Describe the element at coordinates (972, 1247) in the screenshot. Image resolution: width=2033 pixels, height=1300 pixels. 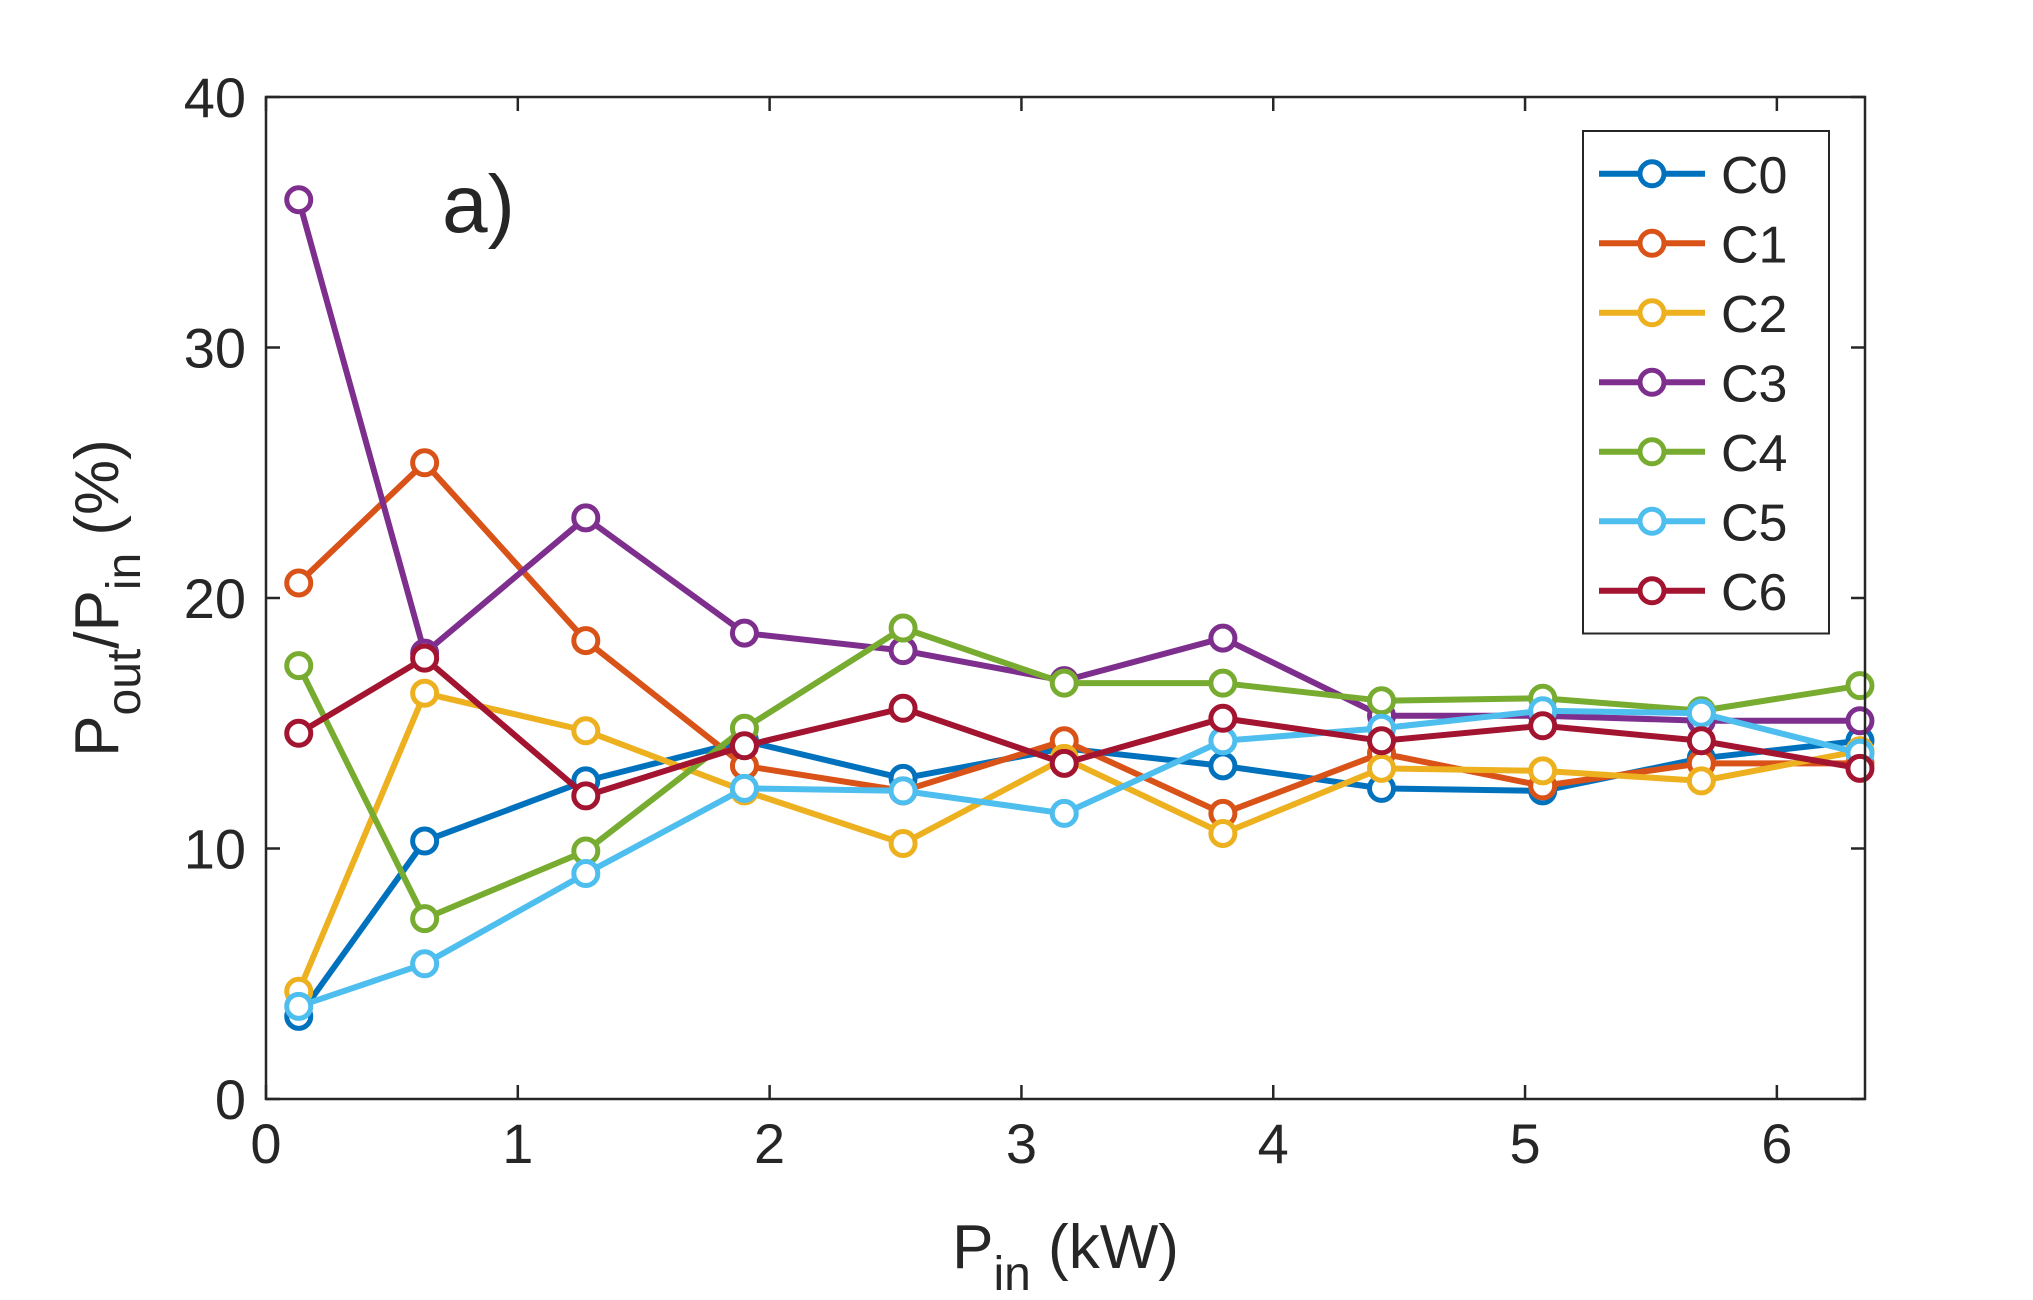
I see `x-axis-title-main: P` at that location.